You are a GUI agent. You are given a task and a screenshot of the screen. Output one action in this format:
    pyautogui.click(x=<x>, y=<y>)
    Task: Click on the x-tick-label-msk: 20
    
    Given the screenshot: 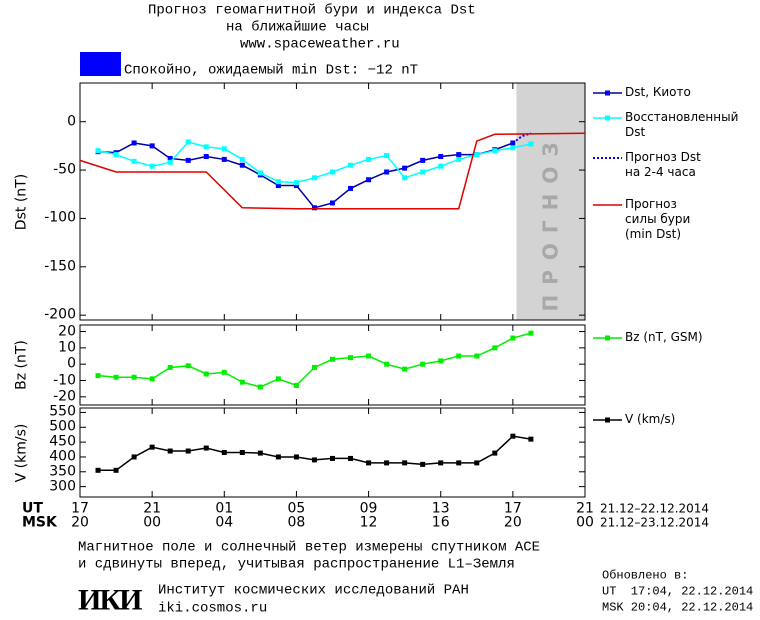 What is the action you would take?
    pyautogui.click(x=512, y=522)
    